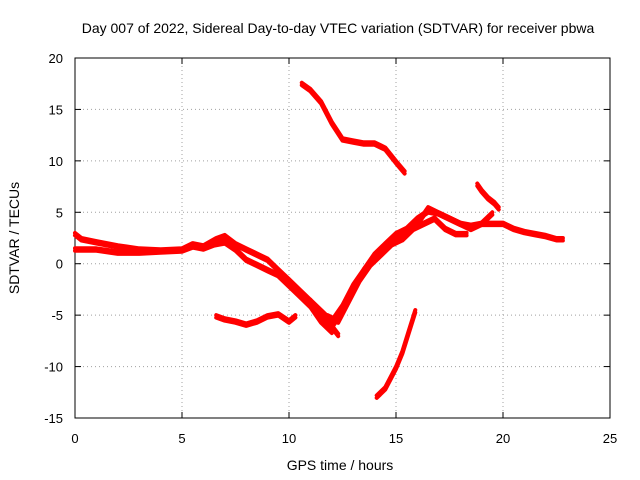 The height and width of the screenshot is (480, 640). What do you see at coordinates (56, 58) in the screenshot?
I see `y-tick-label: 20` at bounding box center [56, 58].